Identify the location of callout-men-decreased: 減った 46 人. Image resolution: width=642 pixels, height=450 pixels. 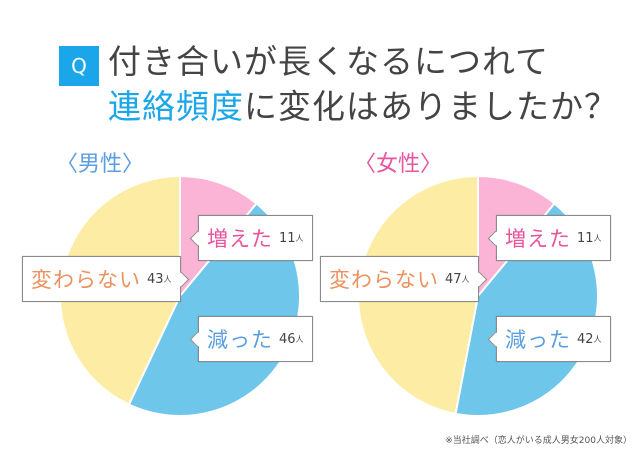
(255, 339).